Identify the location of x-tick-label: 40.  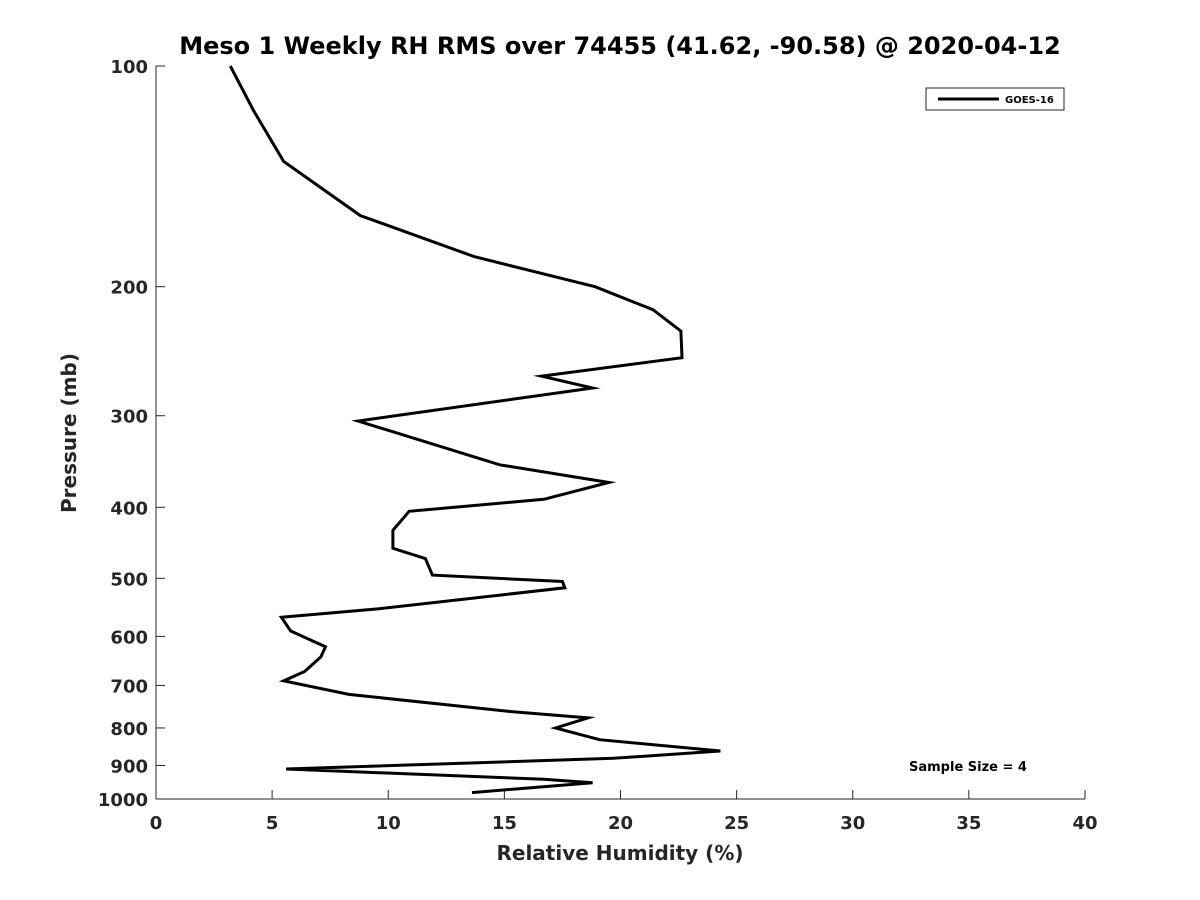
(1084, 823).